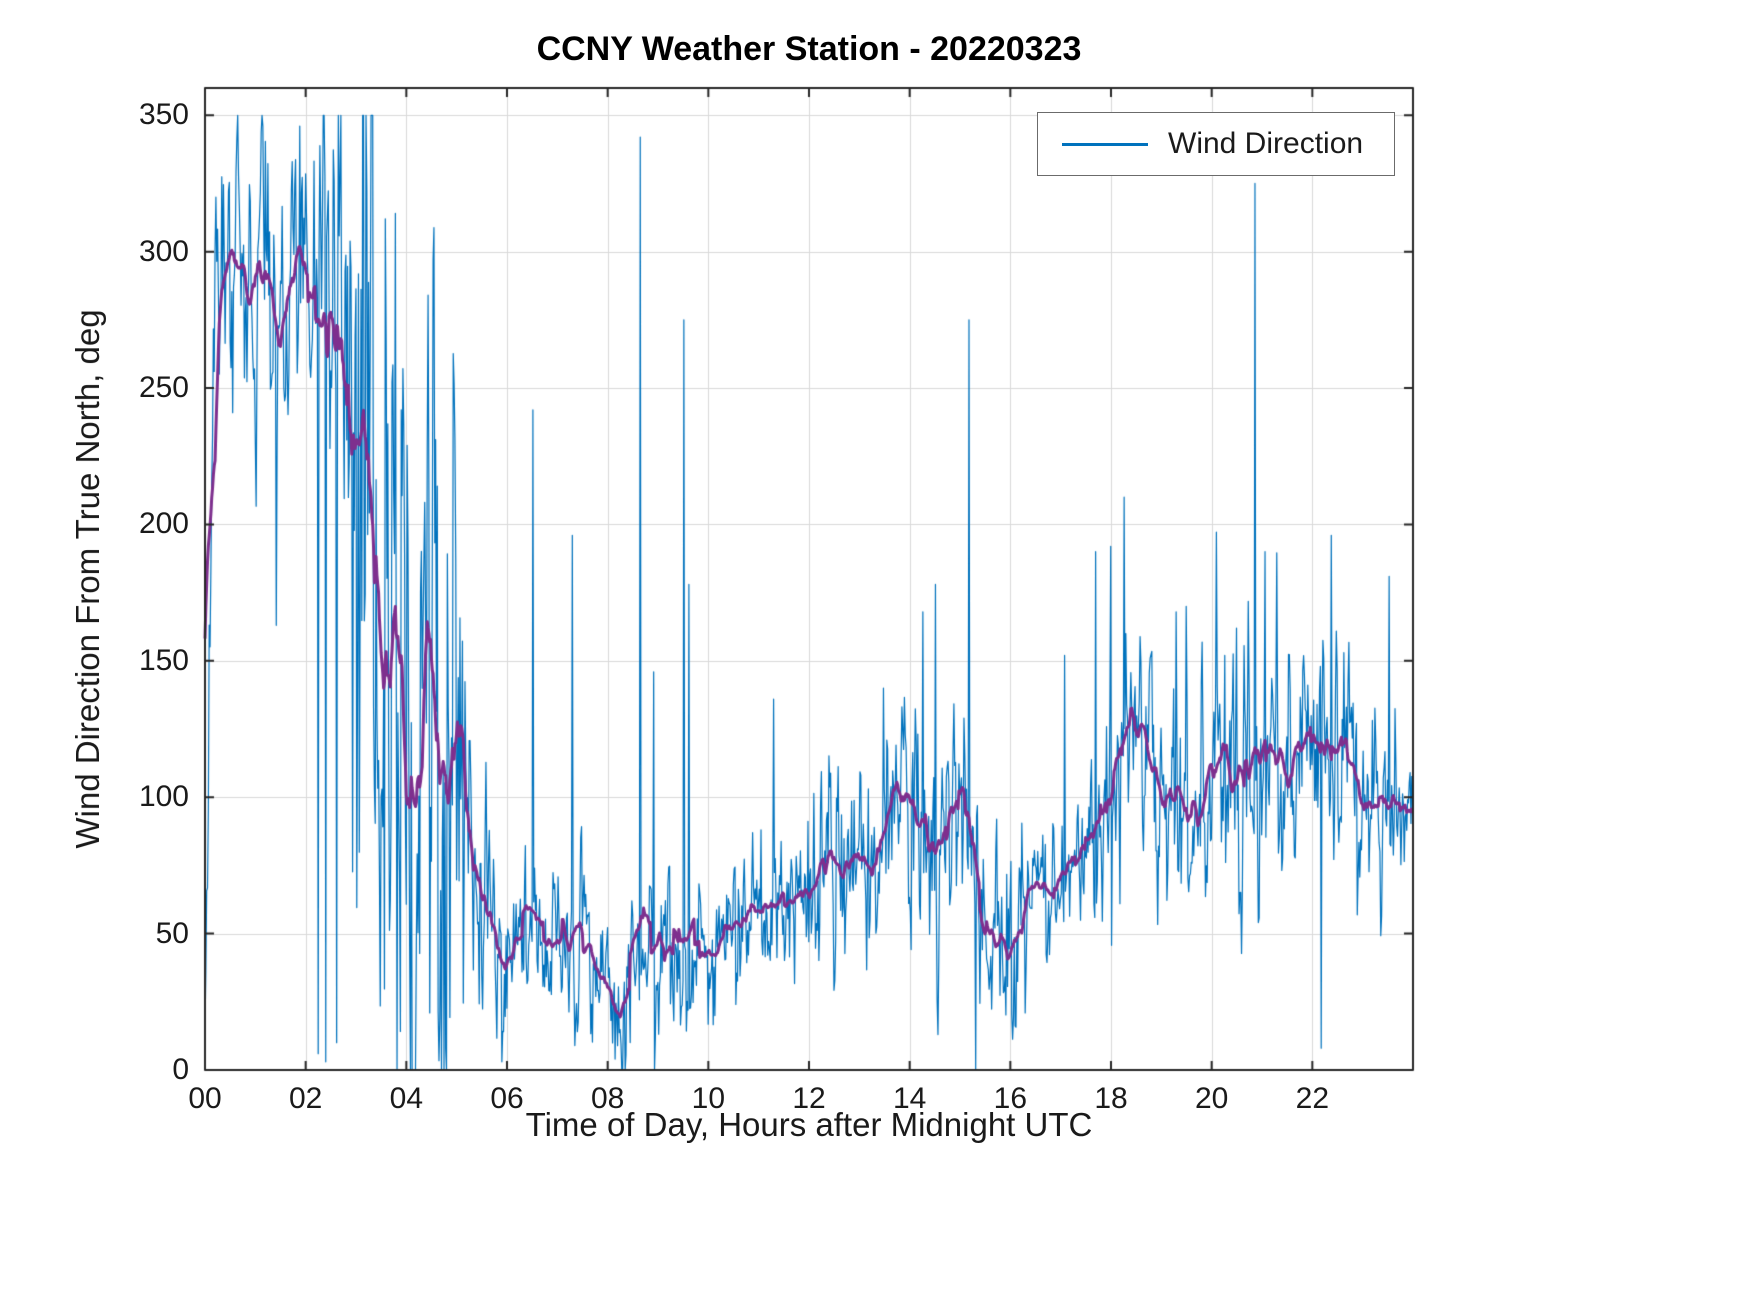 This screenshot has width=1750, height=1313. I want to click on x-tick-label: 04, so click(406, 1098).